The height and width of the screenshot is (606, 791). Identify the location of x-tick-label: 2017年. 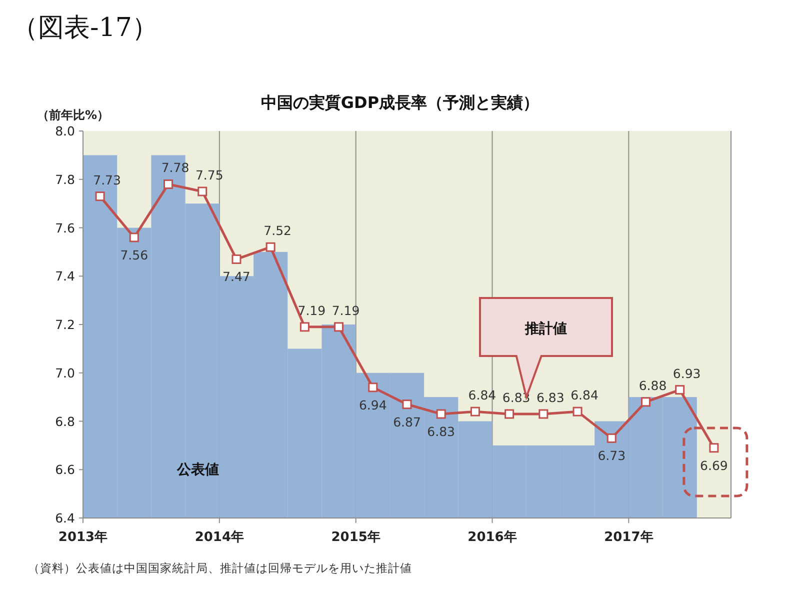
(629, 537).